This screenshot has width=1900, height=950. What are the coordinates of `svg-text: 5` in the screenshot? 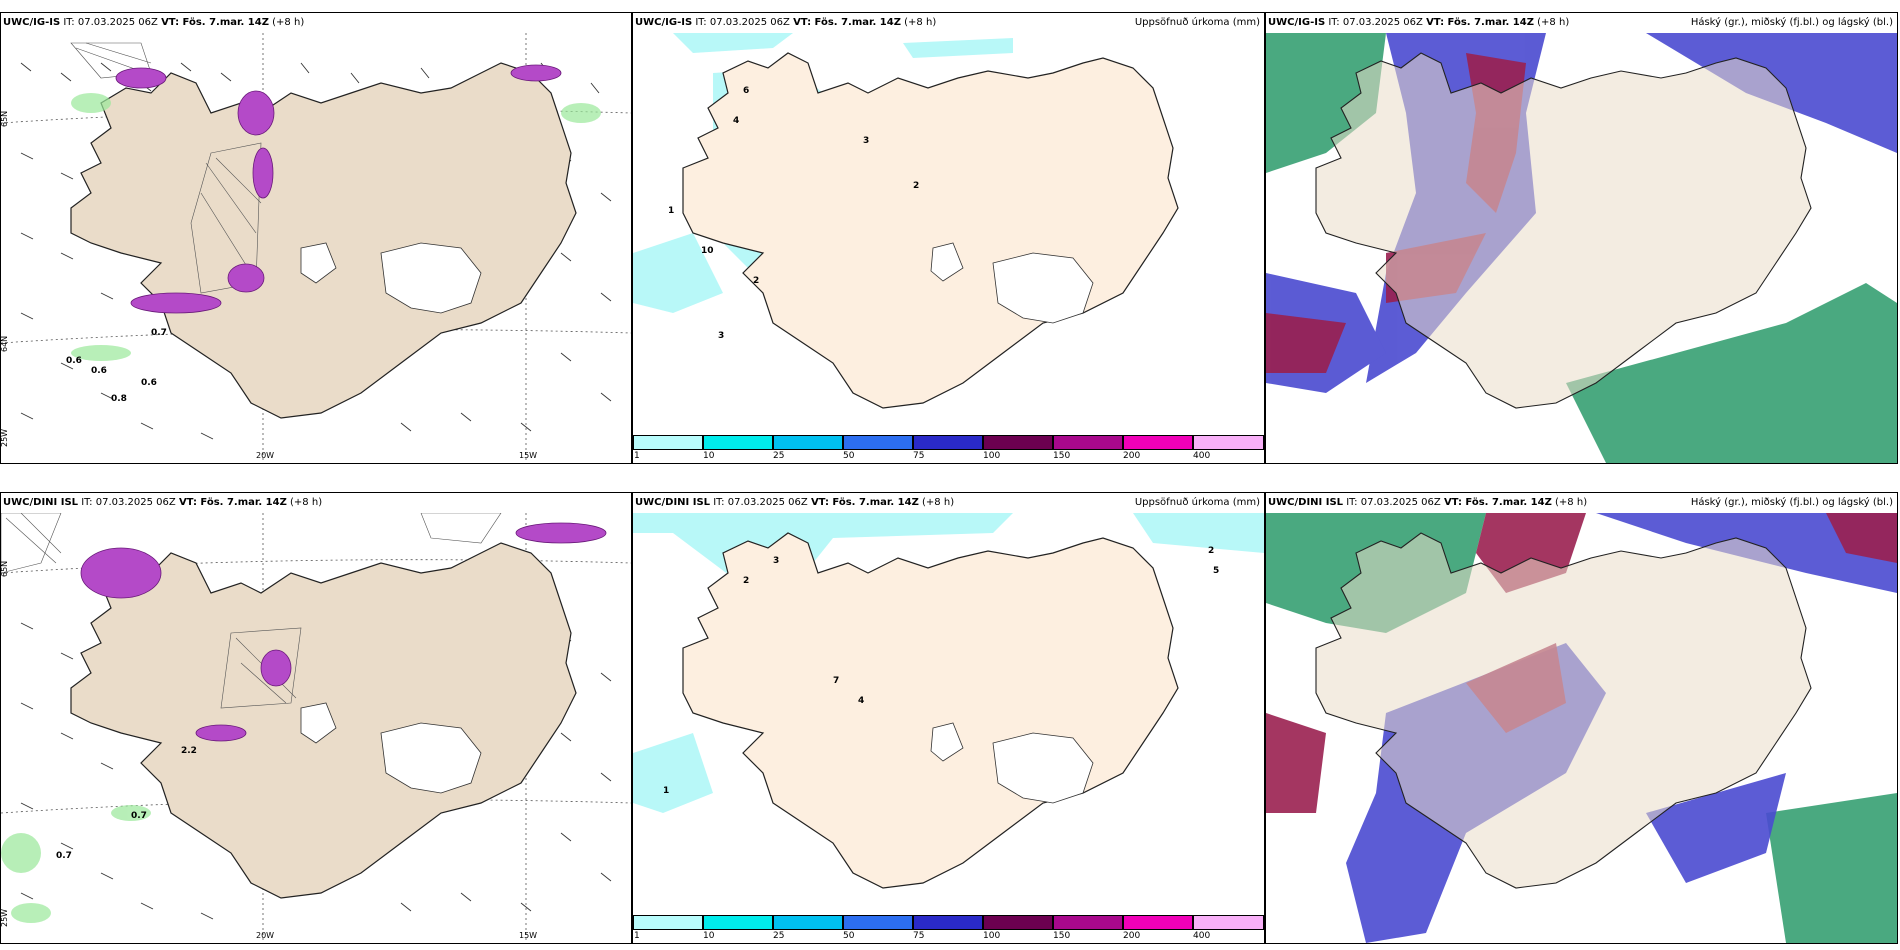 It's located at (1216, 571).